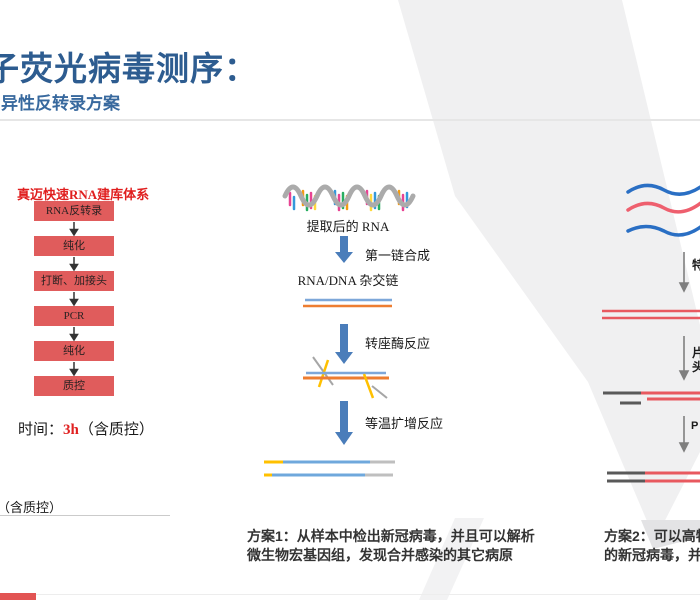 The image size is (700, 600). I want to click on flow-step-purify-1: 纯化, so click(74, 246).